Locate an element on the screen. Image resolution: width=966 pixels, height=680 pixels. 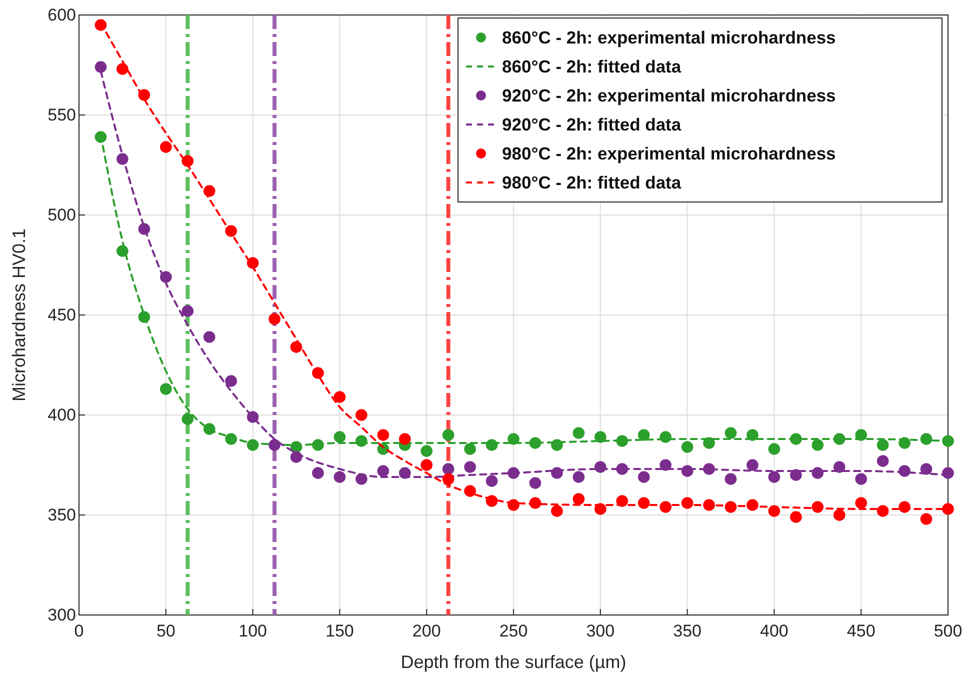
y-tick-label: 450 is located at coordinates (62, 314).